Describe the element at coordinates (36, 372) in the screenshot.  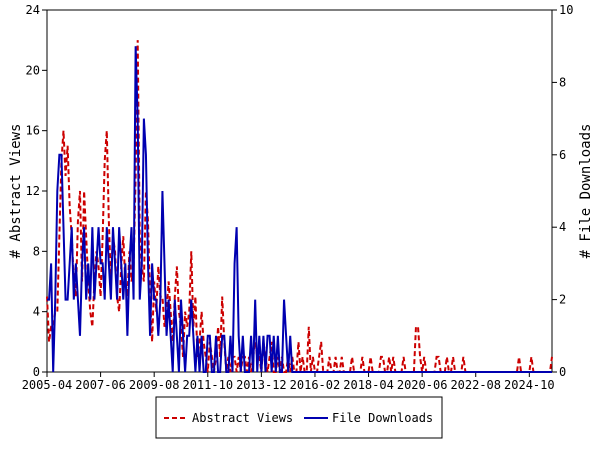
I see `y-tick-label: 0` at that location.